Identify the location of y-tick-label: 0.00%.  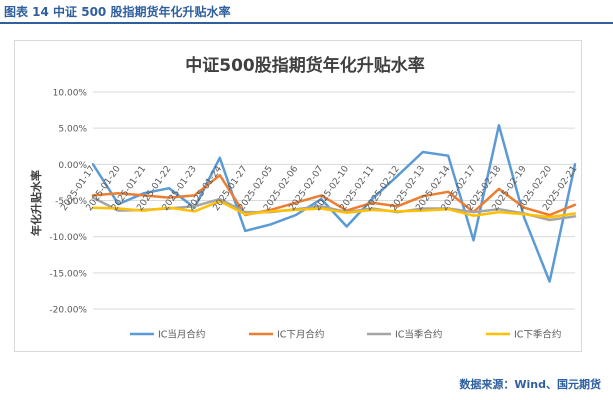
(72, 166).